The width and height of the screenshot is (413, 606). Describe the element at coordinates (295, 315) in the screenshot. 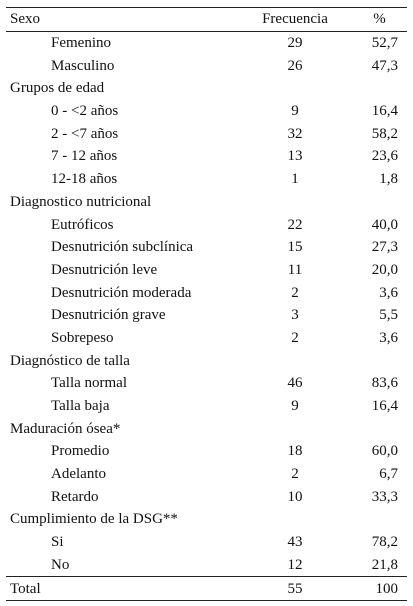

I see `frequency-cell: 3` at that location.